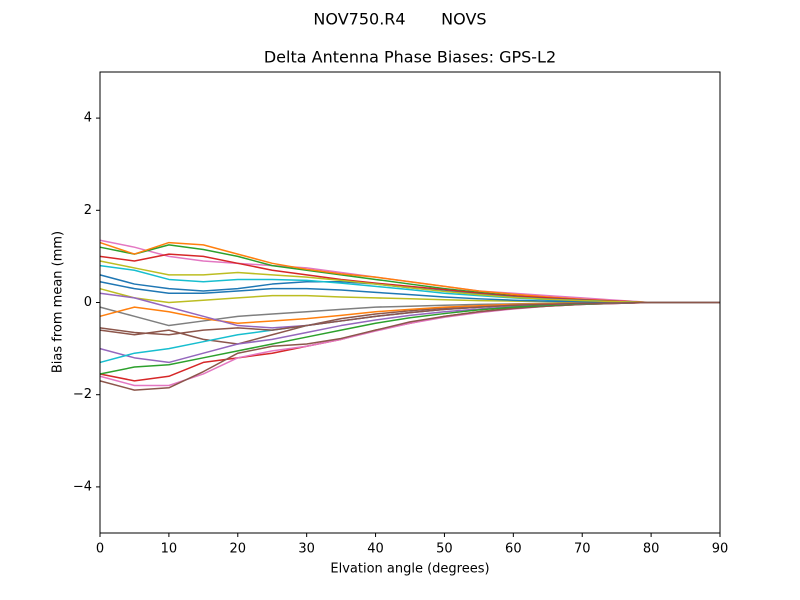  What do you see at coordinates (582, 549) in the screenshot?
I see `x-tick-label: 70` at bounding box center [582, 549].